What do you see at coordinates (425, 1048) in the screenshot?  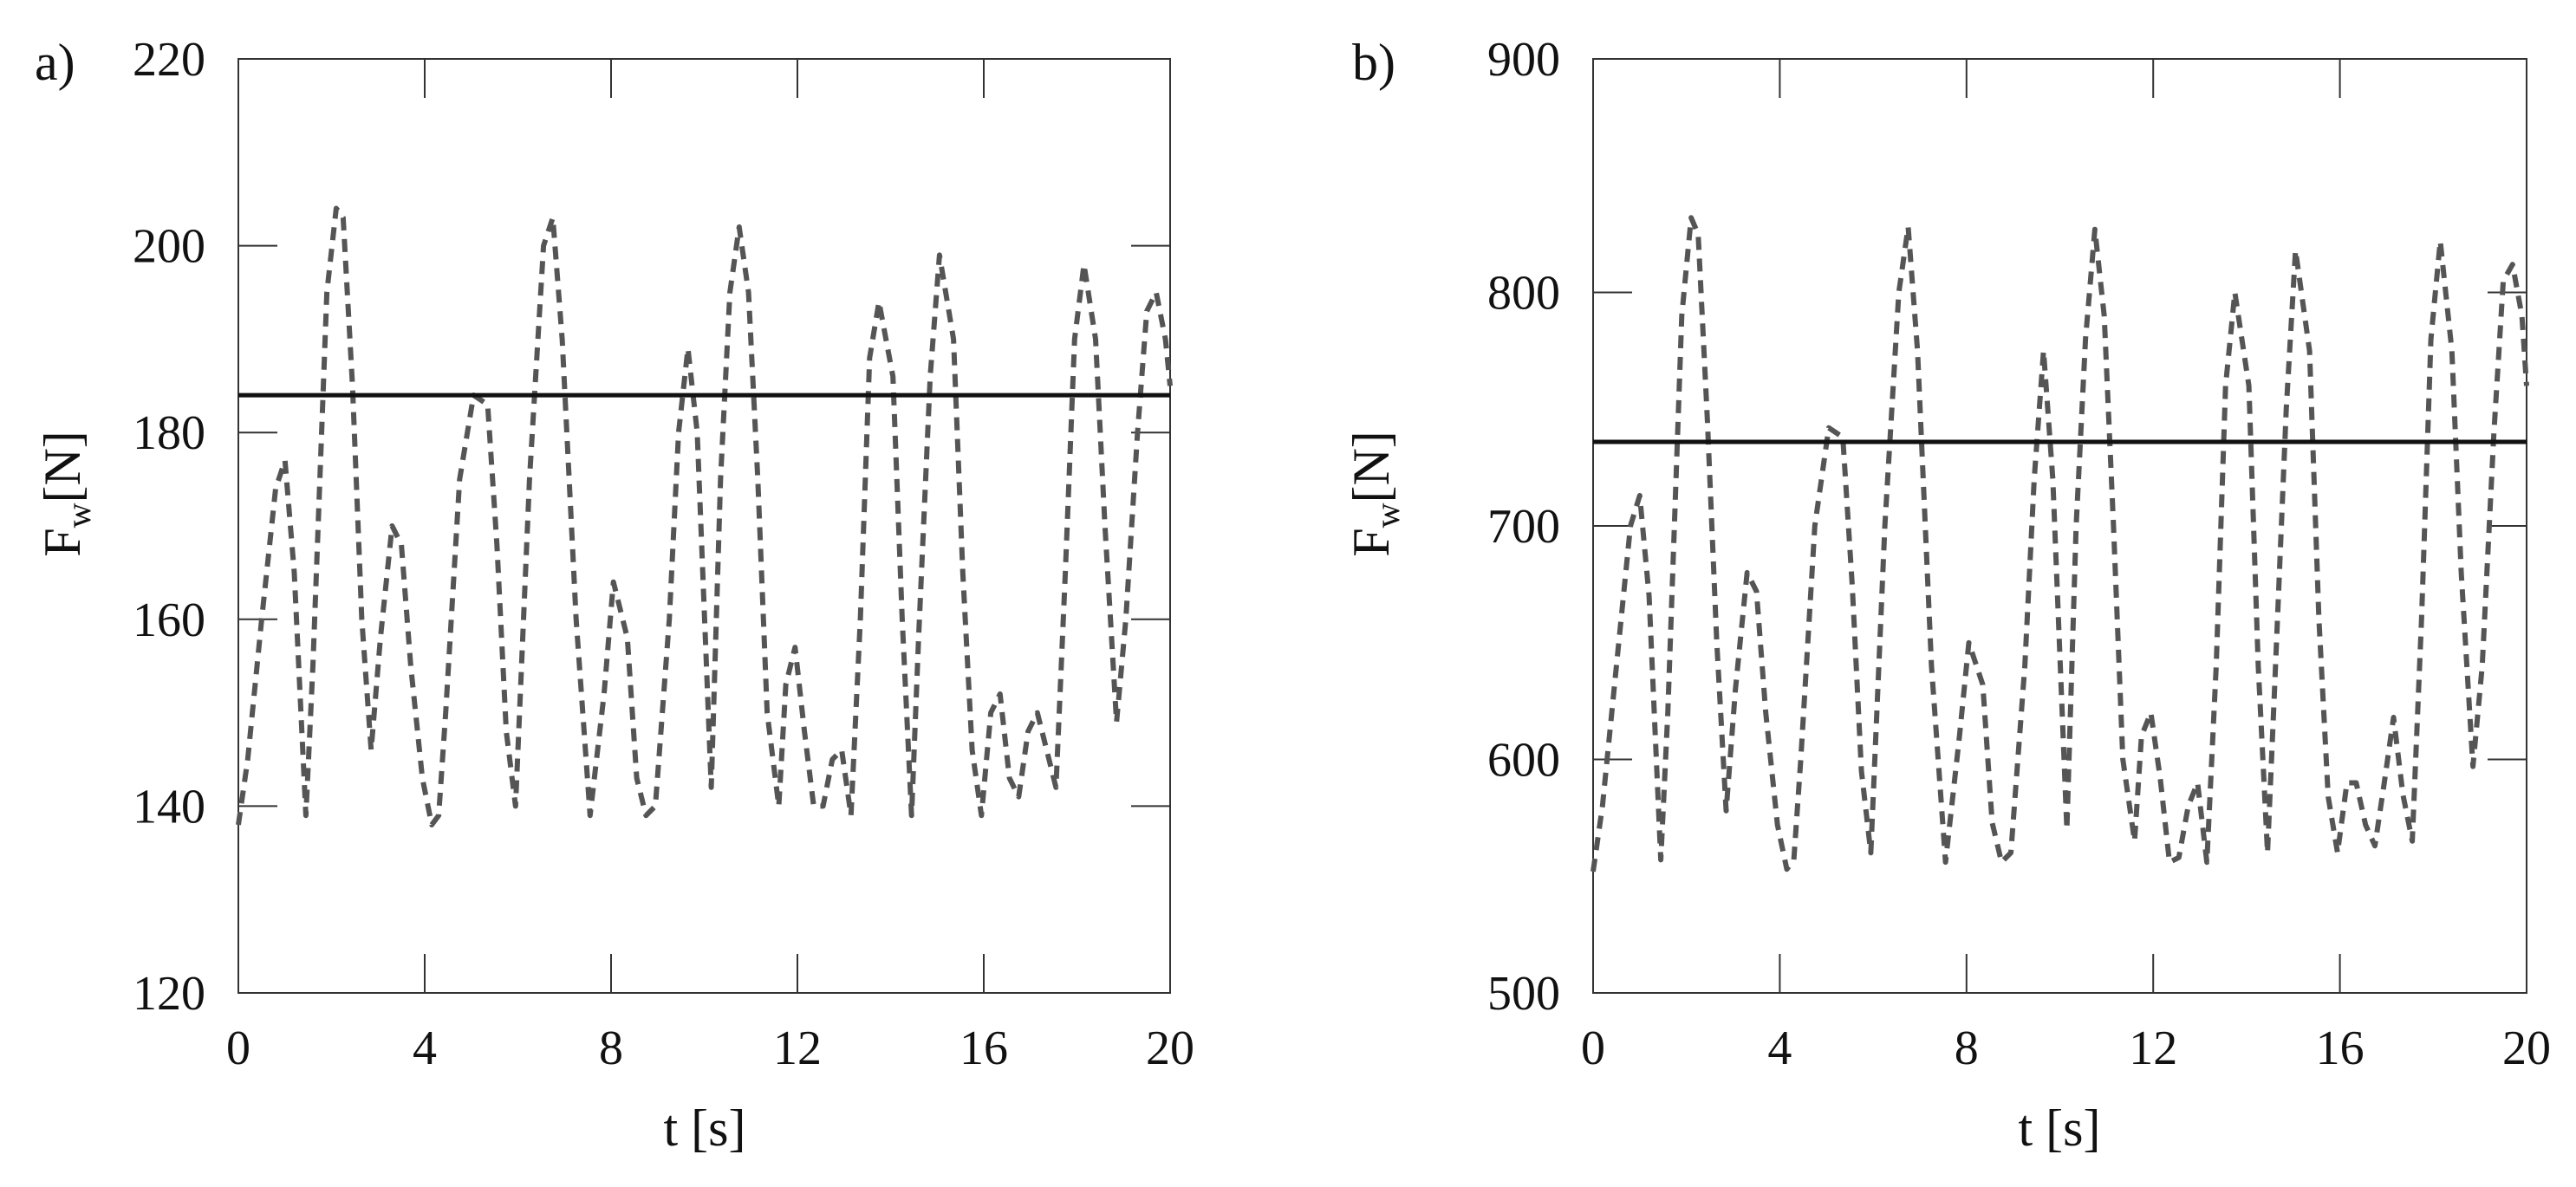 I see `x-tick-label-a: 4` at bounding box center [425, 1048].